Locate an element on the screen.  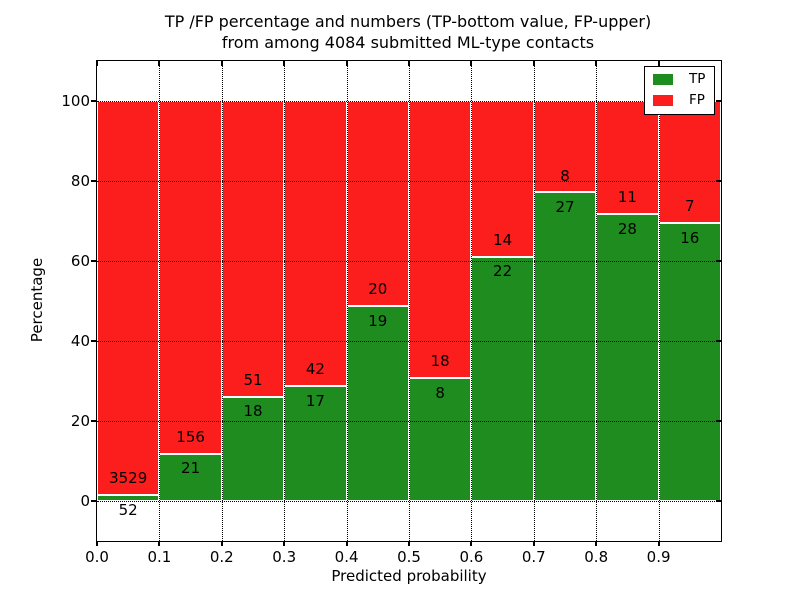
fp-count-label: 3529 is located at coordinates (128, 478).